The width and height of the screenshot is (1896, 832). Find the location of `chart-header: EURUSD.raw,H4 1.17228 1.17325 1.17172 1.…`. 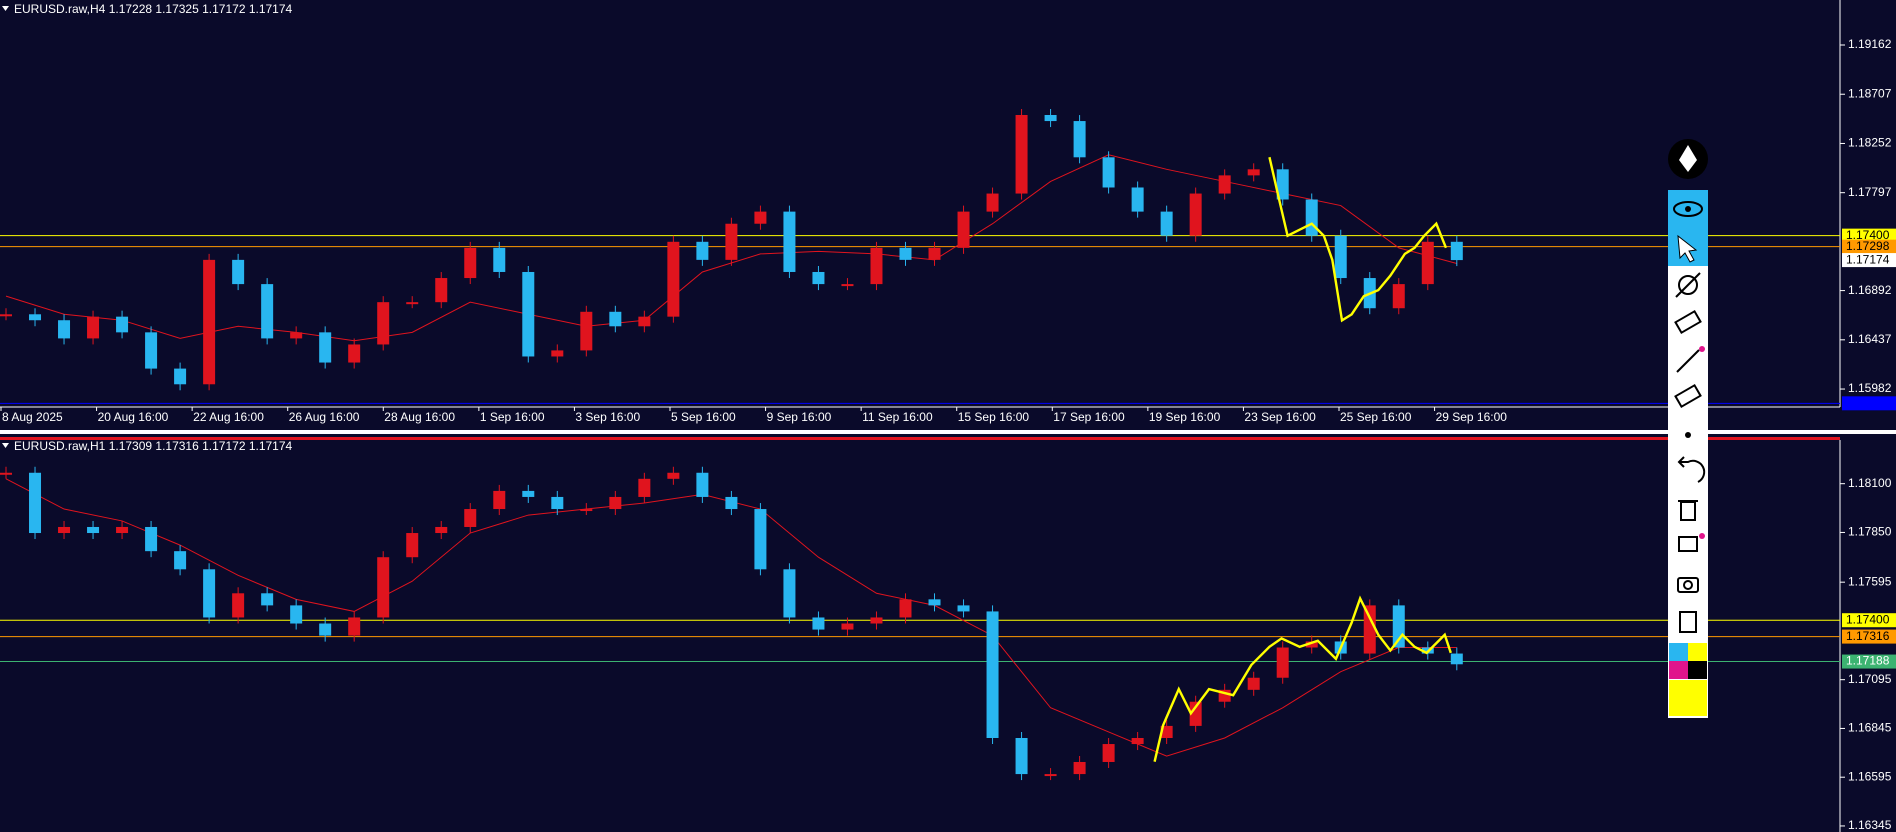

chart-header: EURUSD.raw,H4 1.17228 1.17325 1.17172 1.… is located at coordinates (153, 9).